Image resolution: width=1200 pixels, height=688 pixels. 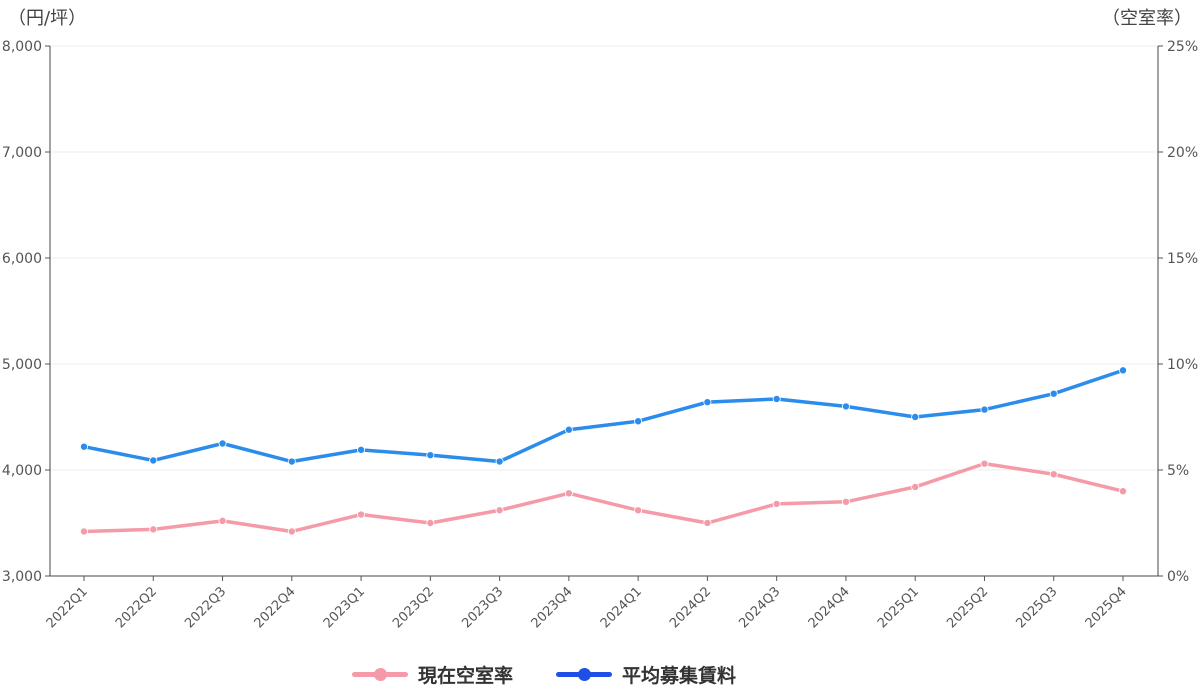 I want to click on left-tick-label: 6,000, so click(x=22, y=259).